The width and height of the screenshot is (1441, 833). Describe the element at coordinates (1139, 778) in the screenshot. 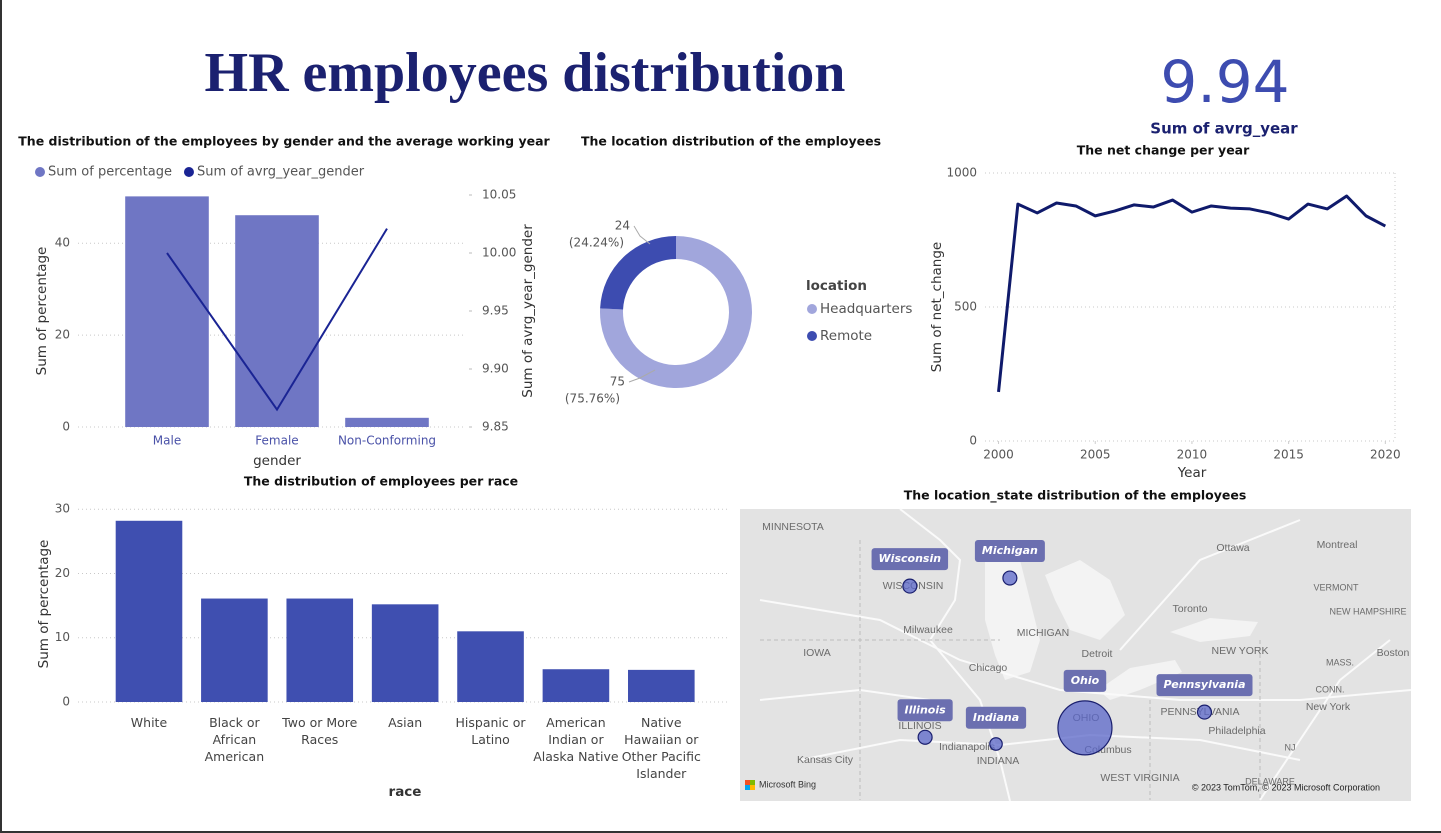

I see `map-place: WEST VIRGINIA` at that location.